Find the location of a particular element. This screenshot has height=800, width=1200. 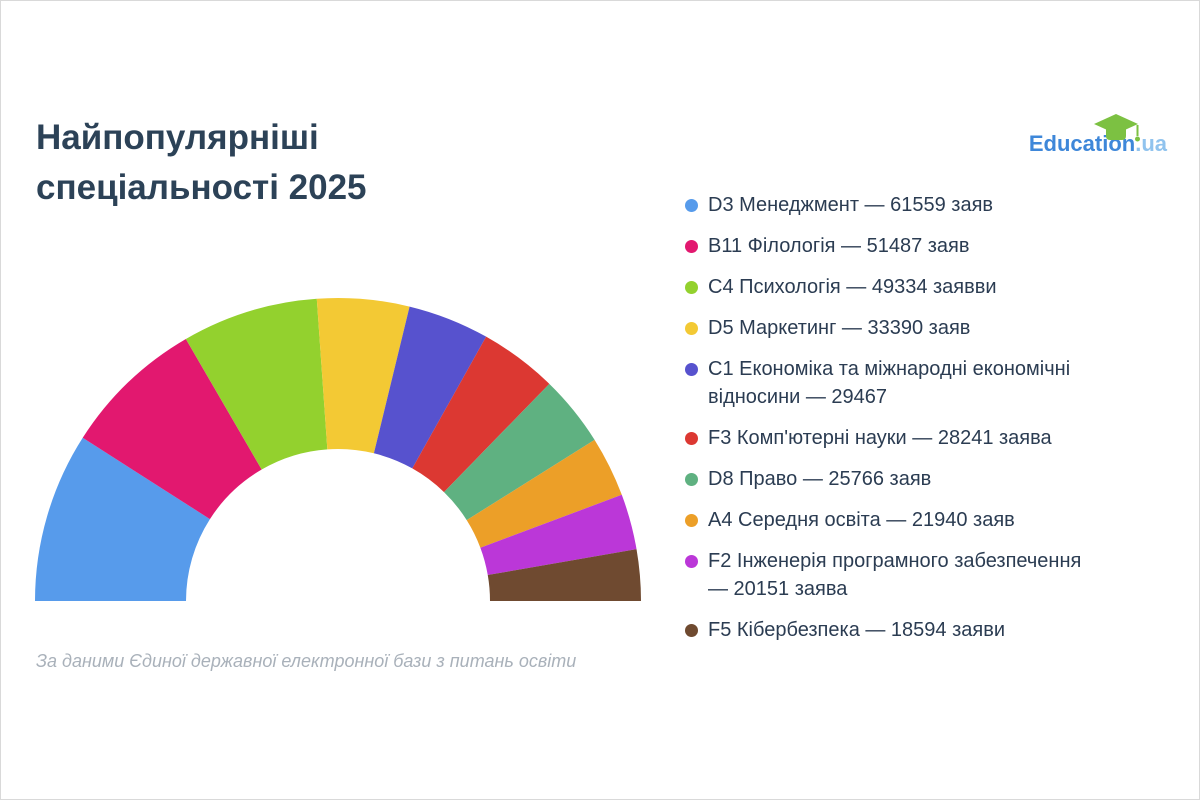

graduation-cap-icon is located at coordinates (1117, 128).